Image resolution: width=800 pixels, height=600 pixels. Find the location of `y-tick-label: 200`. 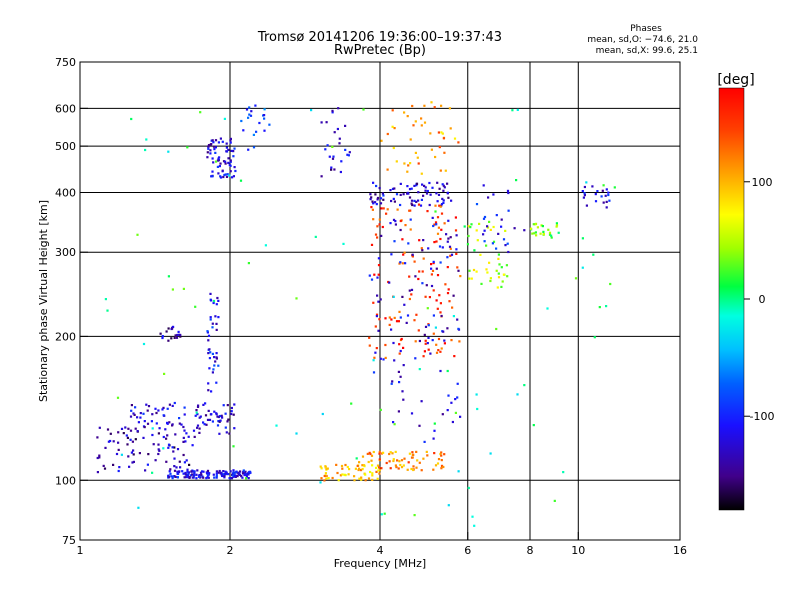

y-tick-label: 200 is located at coordinates (65, 336).